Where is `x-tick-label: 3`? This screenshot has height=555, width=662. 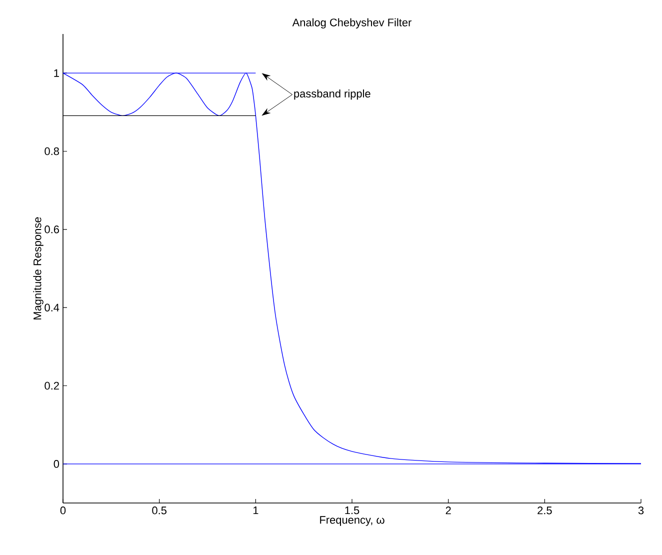
x-tick-label: 3 is located at coordinates (641, 510).